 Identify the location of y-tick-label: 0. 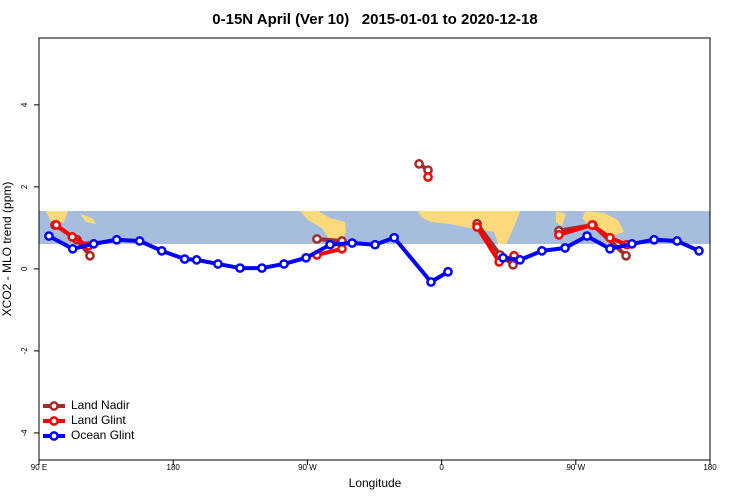
(24, 268).